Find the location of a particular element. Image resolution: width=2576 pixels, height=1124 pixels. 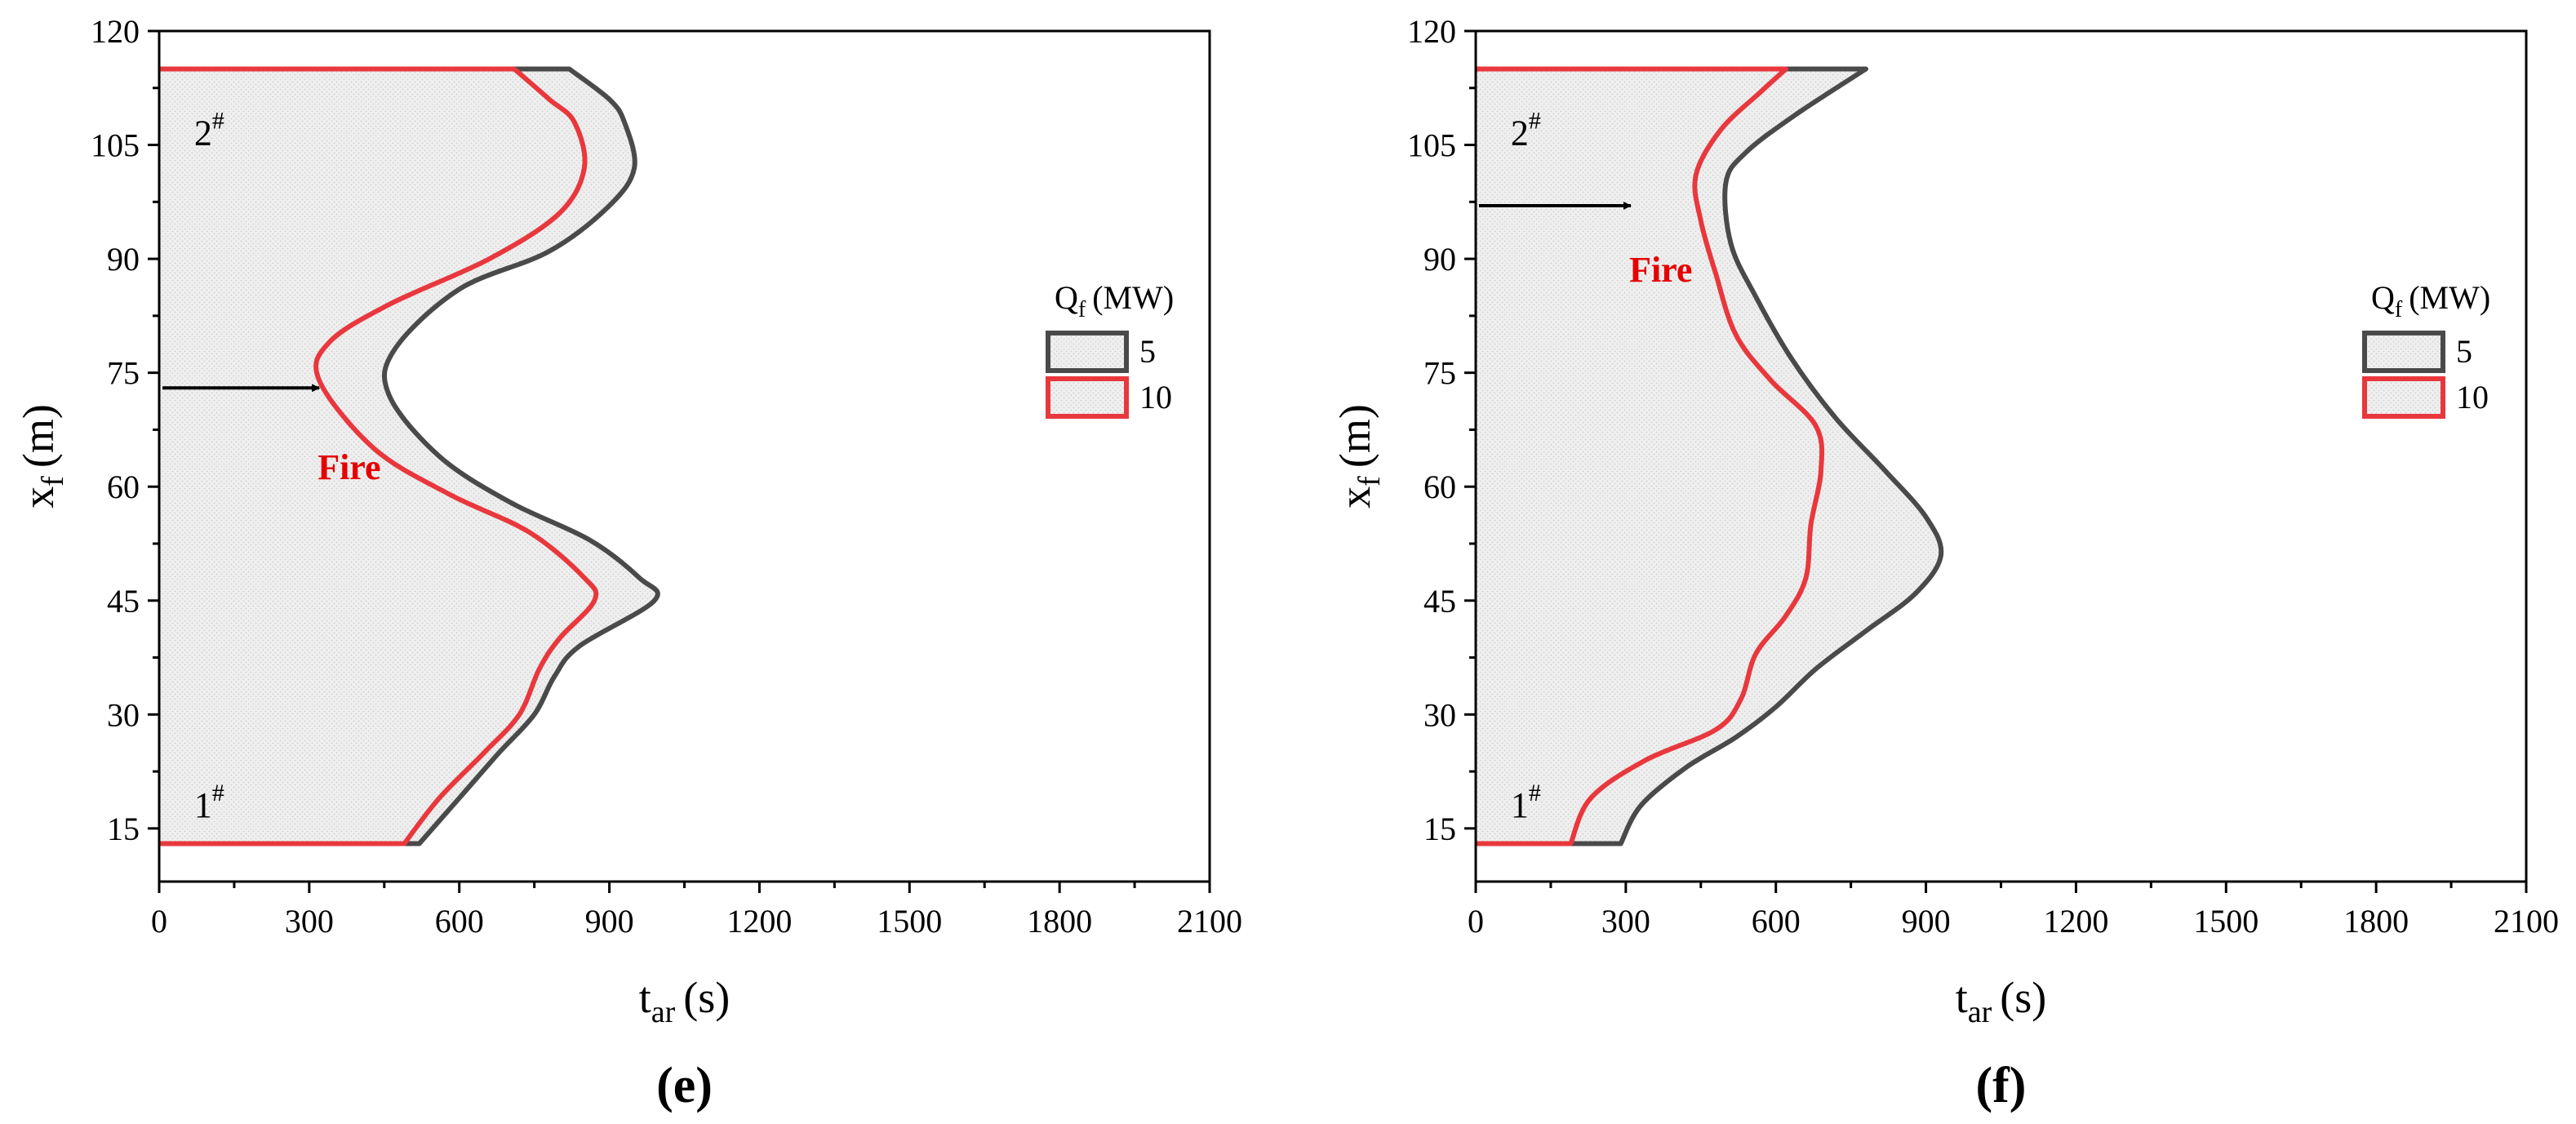

panel-label: (f) is located at coordinates (2001, 1085).